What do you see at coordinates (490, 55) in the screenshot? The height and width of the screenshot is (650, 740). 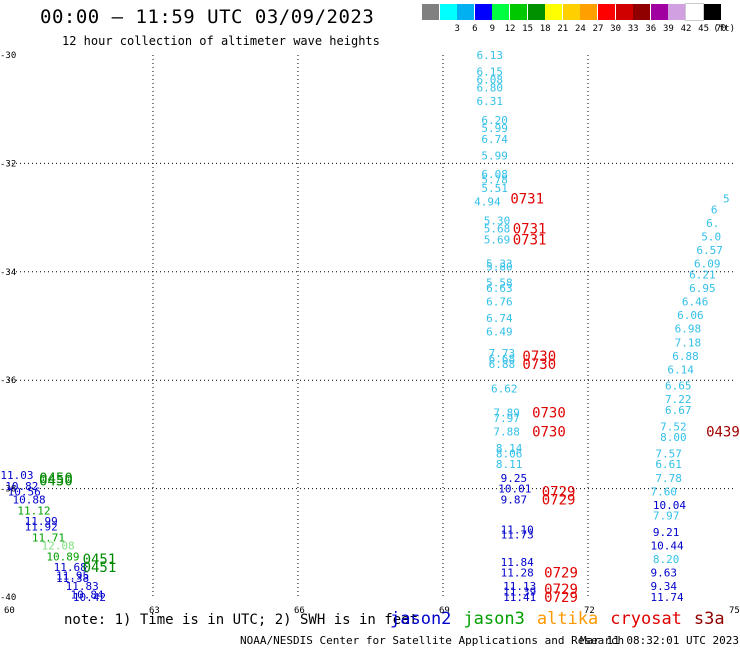 I see `wave-height-value: 6.13` at bounding box center [490, 55].